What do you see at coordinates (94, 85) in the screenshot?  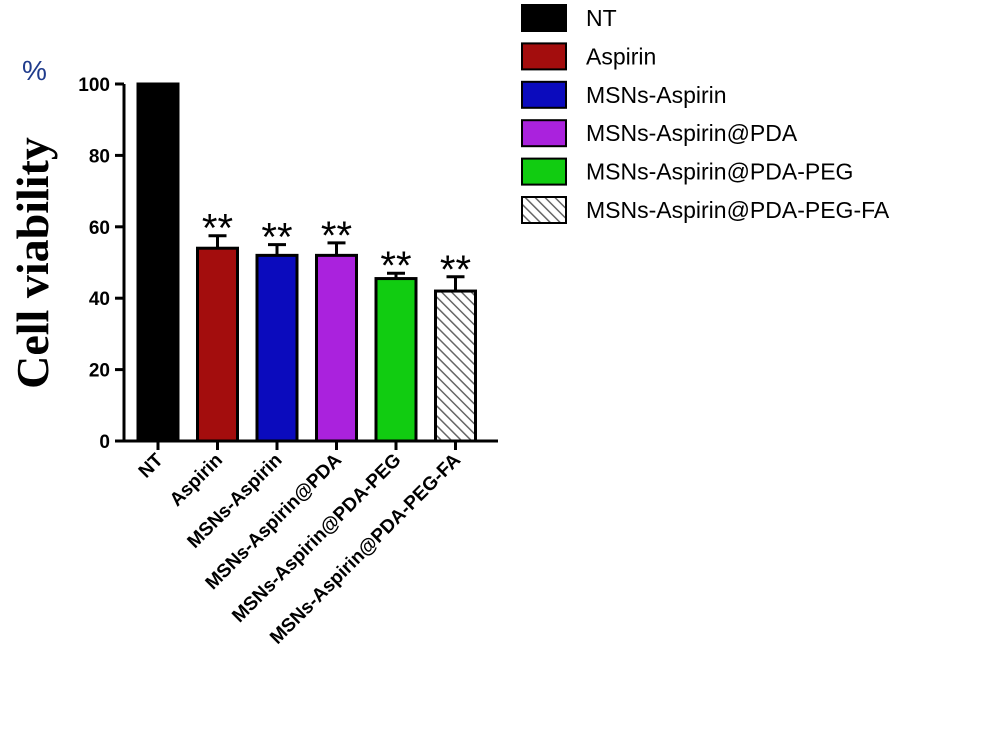 I see `y-tick-label: 100` at bounding box center [94, 85].